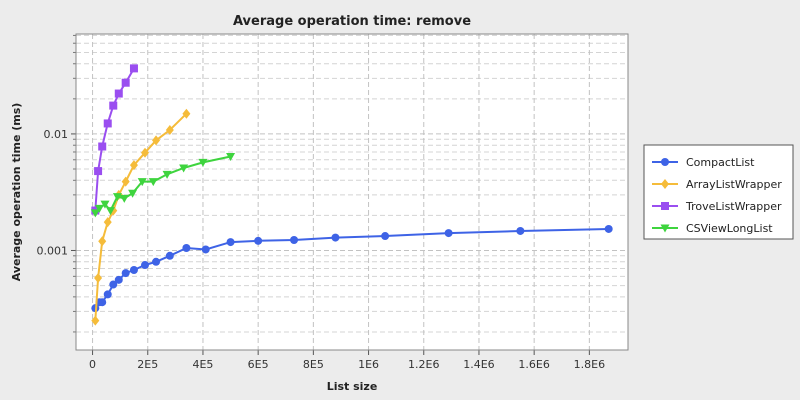 The width and height of the screenshot is (800, 400). Describe the element at coordinates (720, 162) in the screenshot. I see `legend-label-compactlist: CompactList` at that location.